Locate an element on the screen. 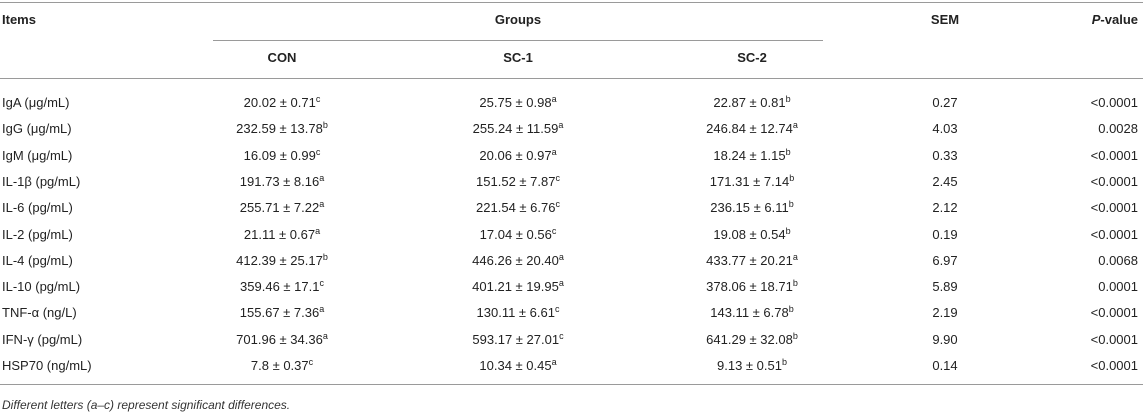 The height and width of the screenshot is (416, 1143). value-cell: 401.21 ± 19.95a is located at coordinates (518, 287).